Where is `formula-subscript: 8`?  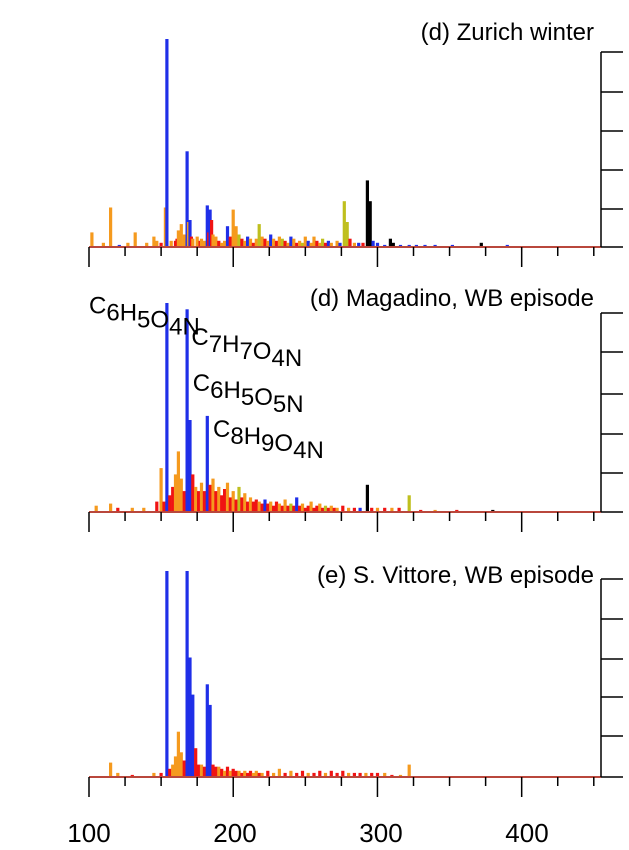
formula-subscript: 8 is located at coordinates (236, 436).